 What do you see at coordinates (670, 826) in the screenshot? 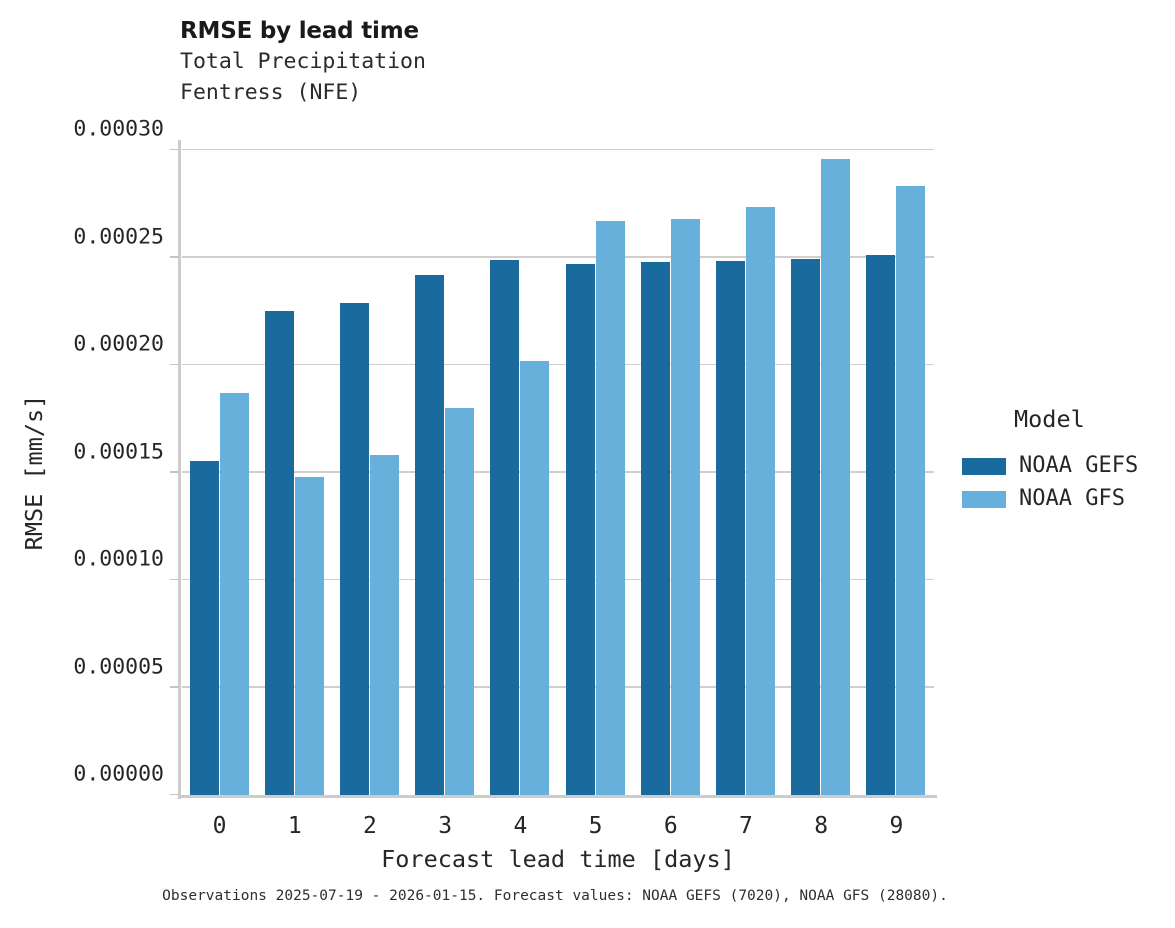
I see `x-axis-tick-label: 6` at bounding box center [670, 826].